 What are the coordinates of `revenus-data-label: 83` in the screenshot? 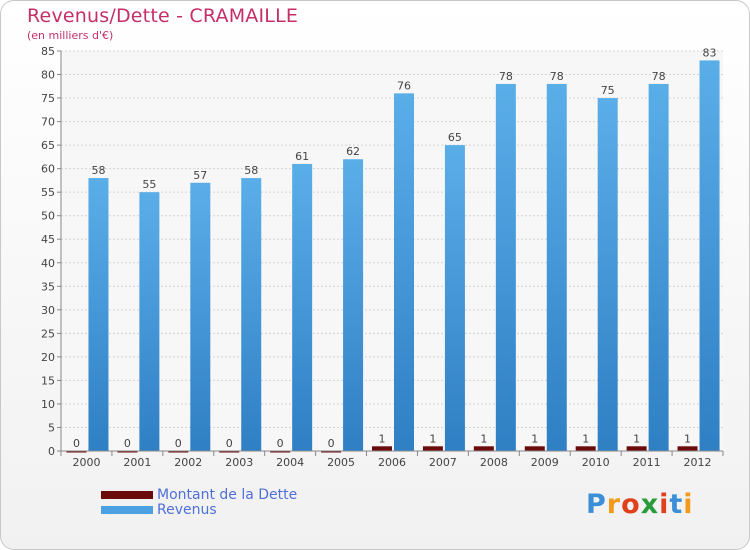 It's located at (710, 52).